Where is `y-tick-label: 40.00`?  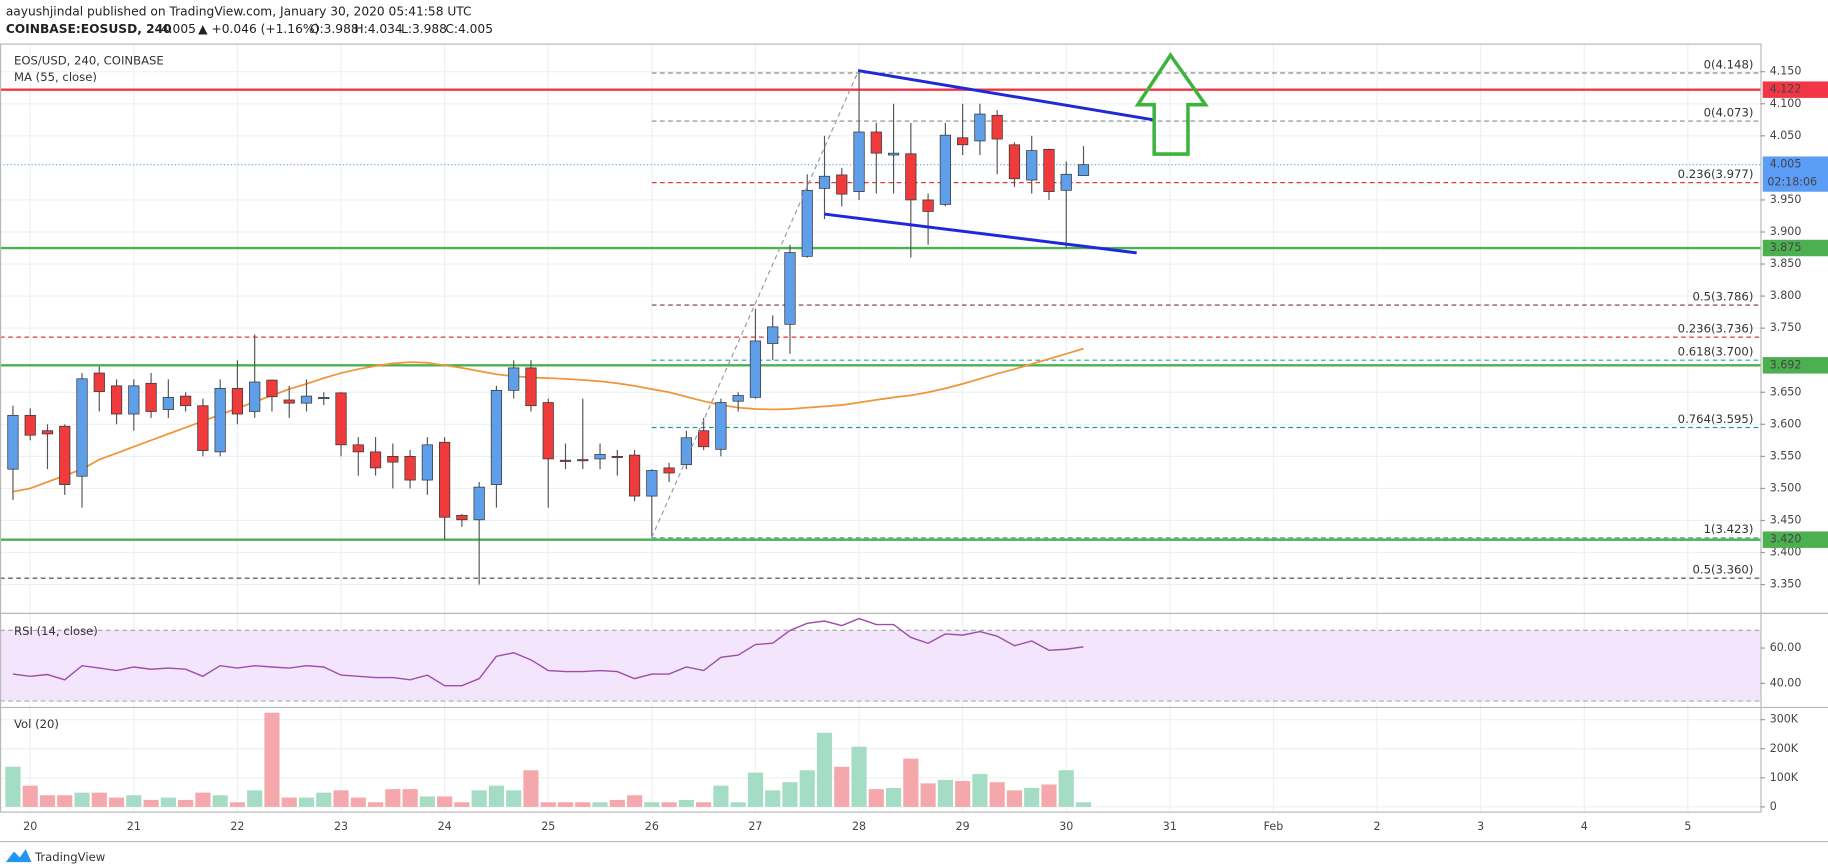
y-tick-label: 40.00 is located at coordinates (1786, 682).